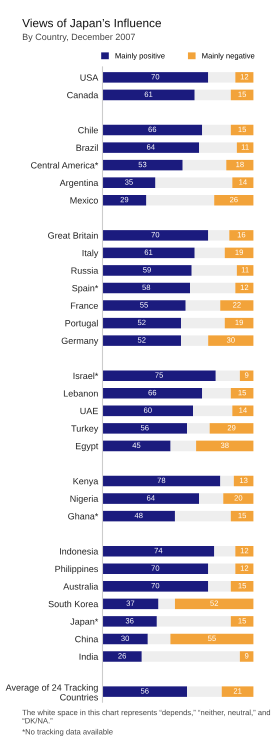 The width and height of the screenshot is (277, 743). I want to click on y-tick-label: Italy, so click(90, 254).